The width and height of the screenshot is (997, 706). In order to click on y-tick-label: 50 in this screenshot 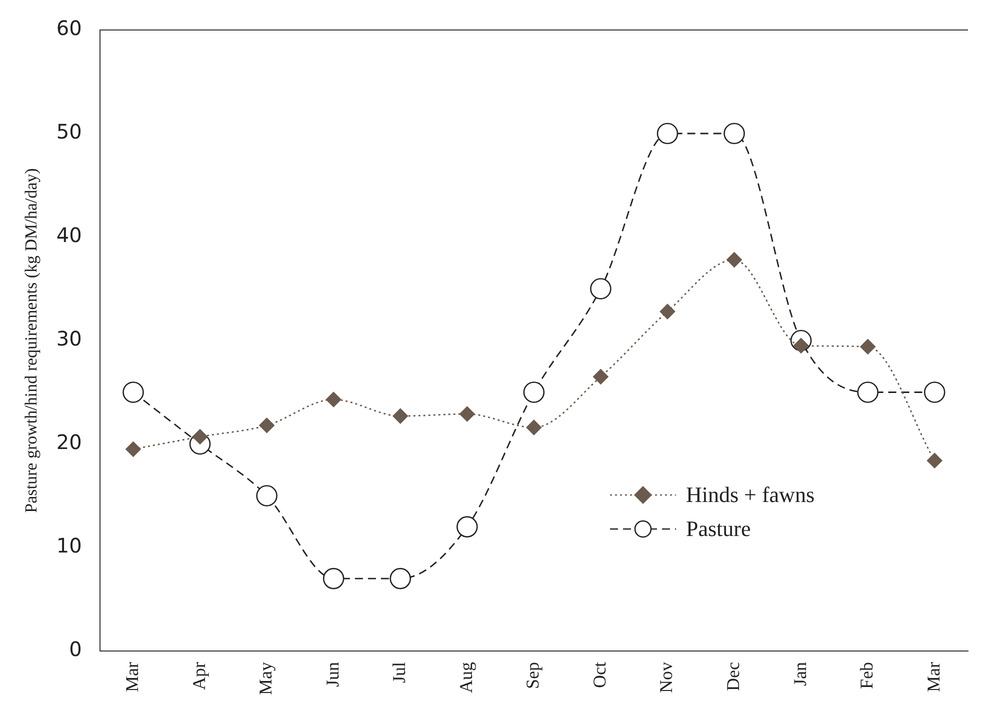, I will do `click(69, 132)`.